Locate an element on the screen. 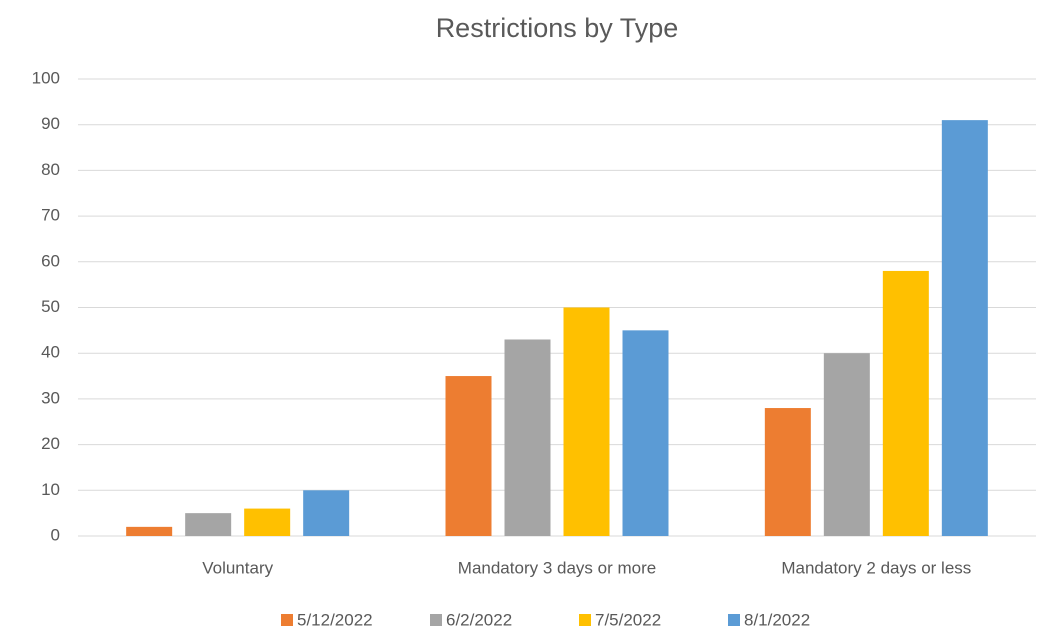 The width and height of the screenshot is (1051, 631). y-tick-label: 70 is located at coordinates (50, 215).